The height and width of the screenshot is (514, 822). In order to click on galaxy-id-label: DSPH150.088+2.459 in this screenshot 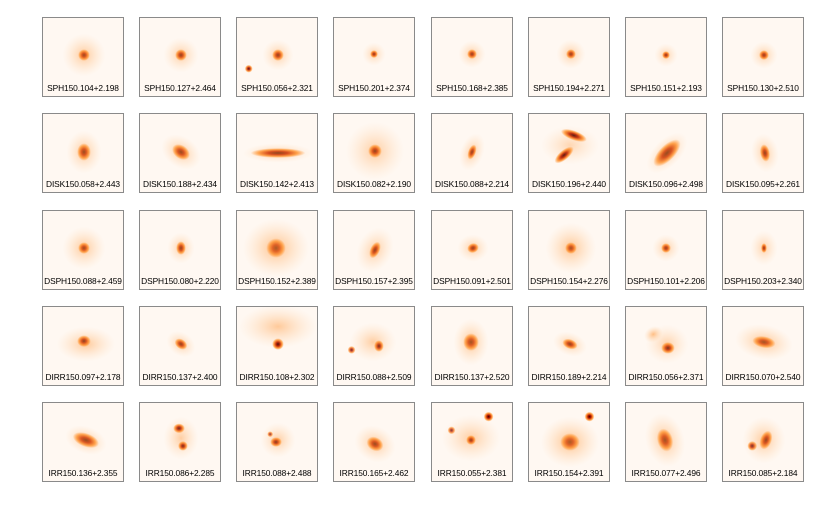, I will do `click(83, 281)`.